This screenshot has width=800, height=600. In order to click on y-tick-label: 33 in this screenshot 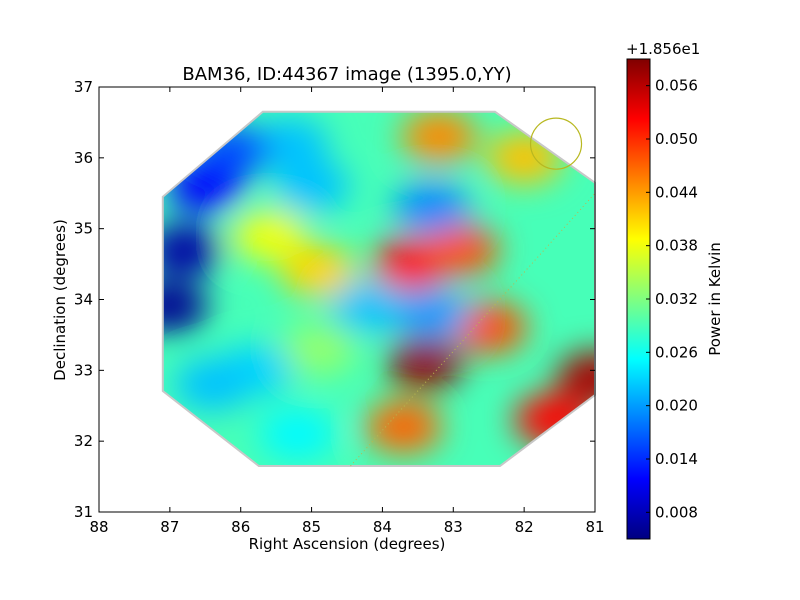, I will do `click(83, 370)`.